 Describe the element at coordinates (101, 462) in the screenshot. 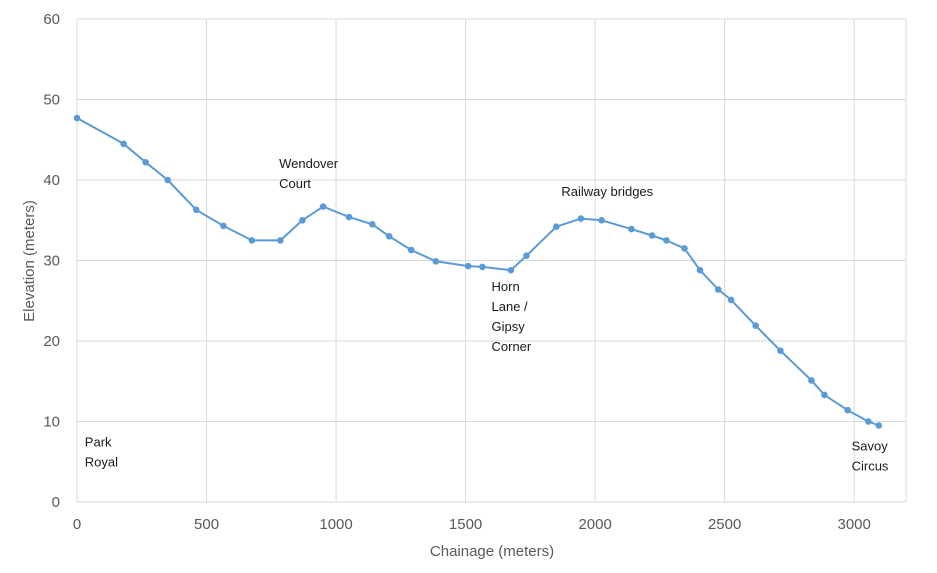

I see `annotation-line: Royal` at that location.